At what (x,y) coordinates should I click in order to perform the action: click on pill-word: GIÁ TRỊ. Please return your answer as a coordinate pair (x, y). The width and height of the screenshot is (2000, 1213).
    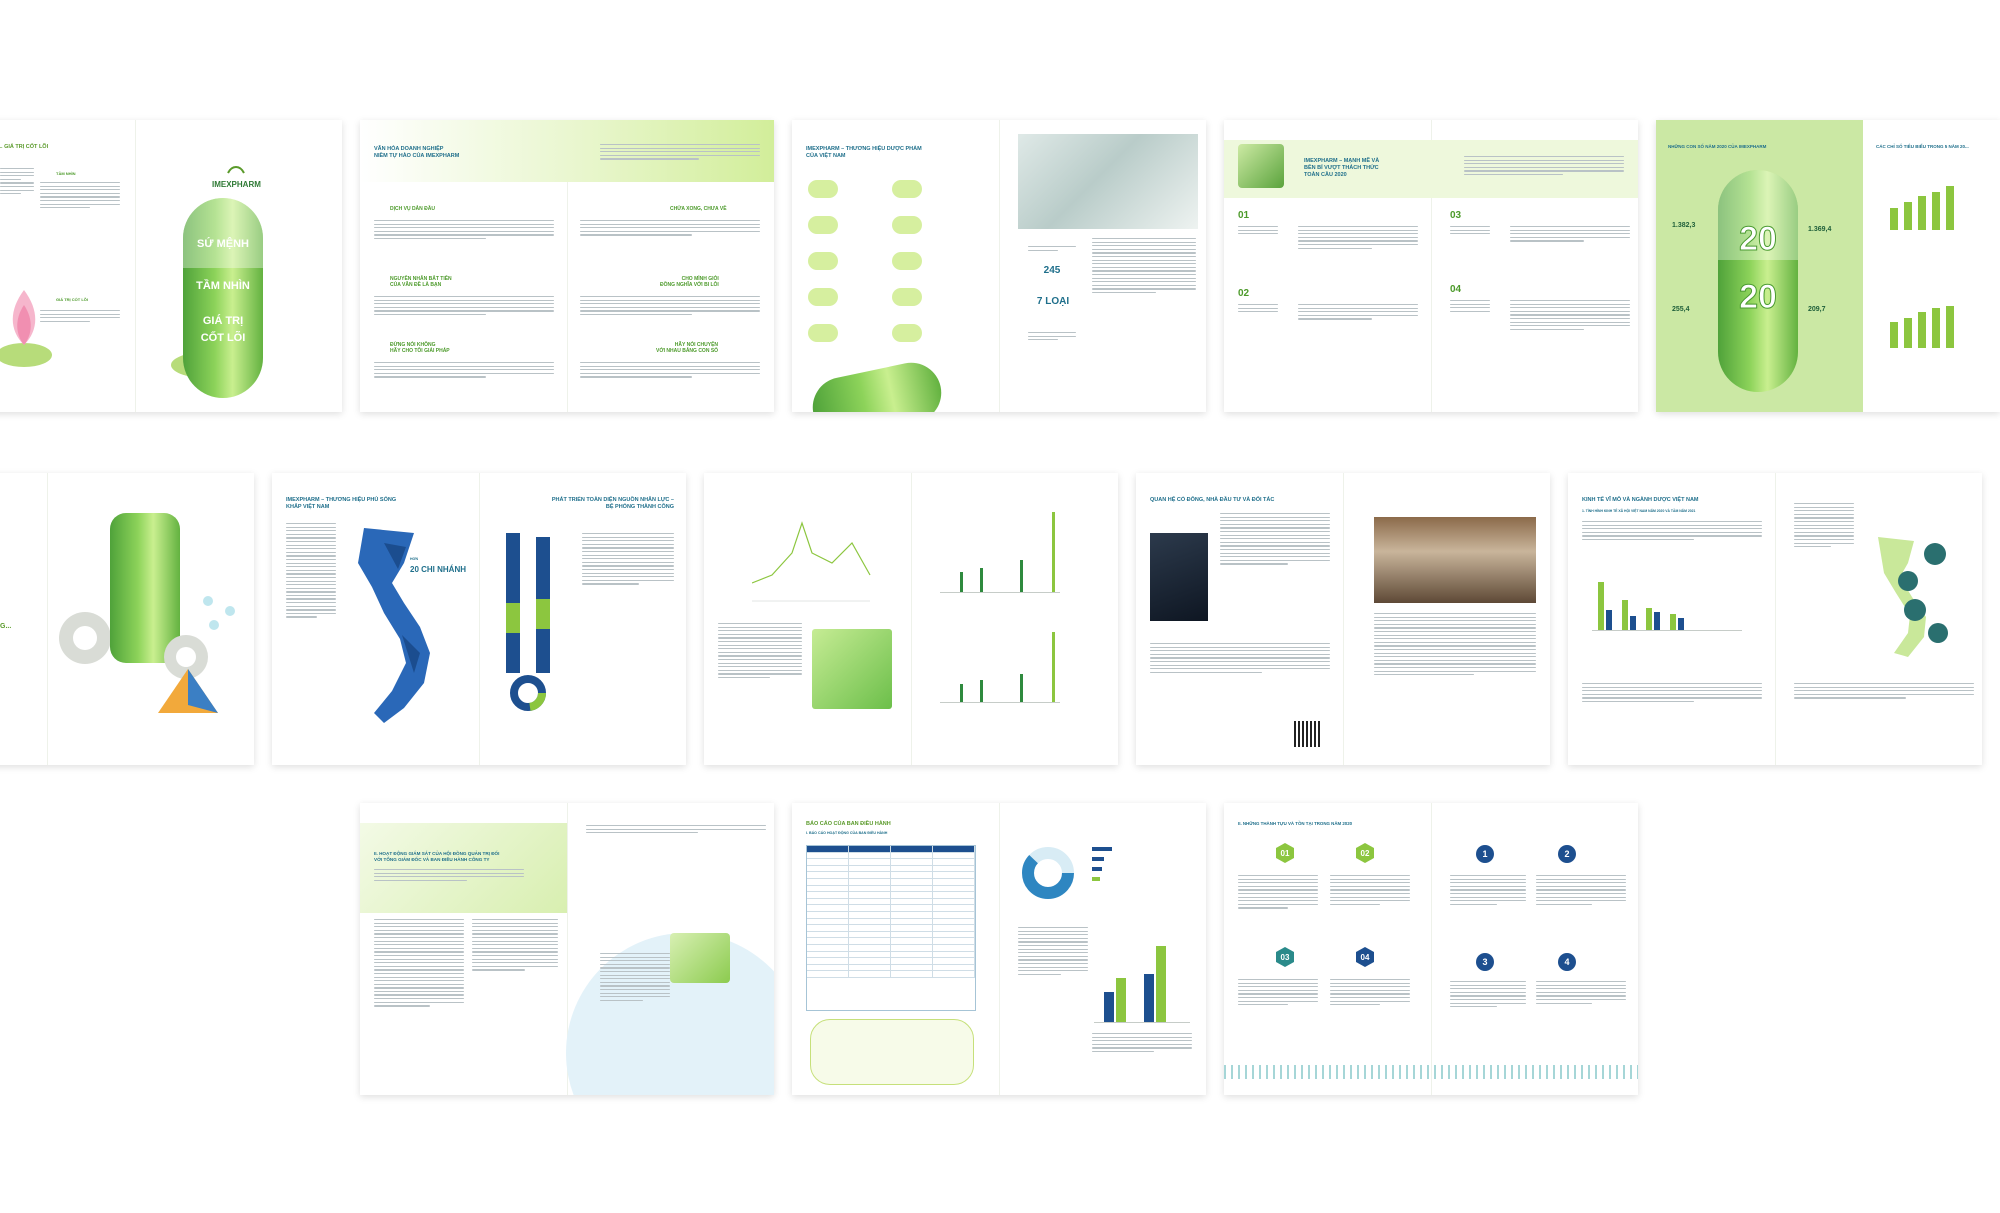
    Looking at the image, I should click on (223, 321).